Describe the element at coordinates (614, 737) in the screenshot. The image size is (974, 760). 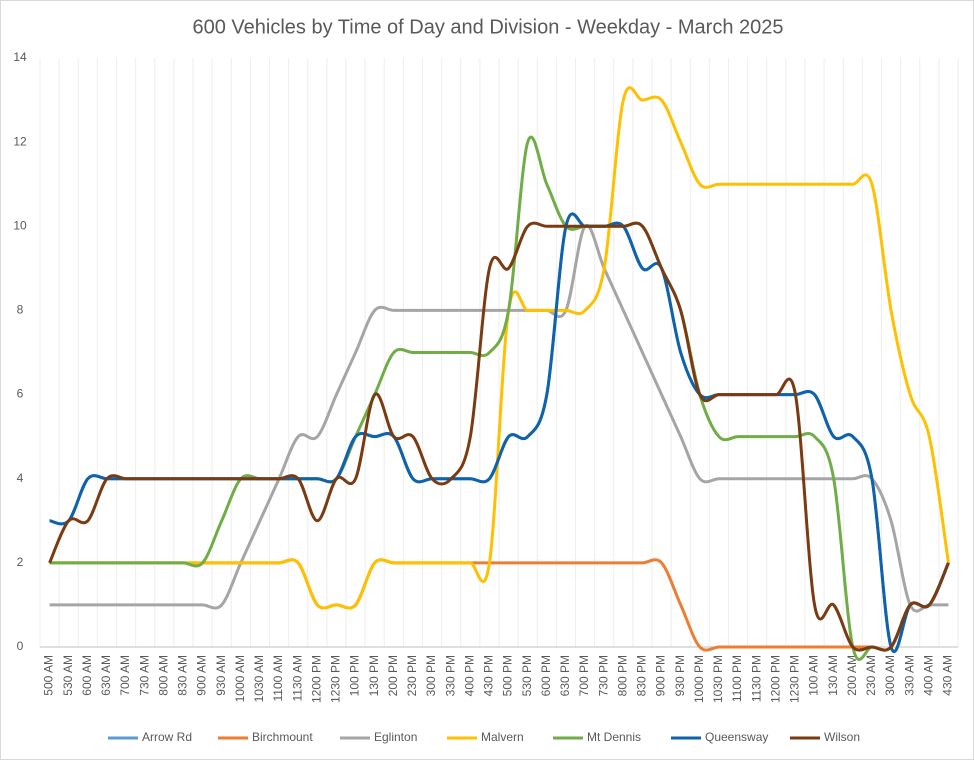
I see `legend-label: Mt Dennis` at that location.